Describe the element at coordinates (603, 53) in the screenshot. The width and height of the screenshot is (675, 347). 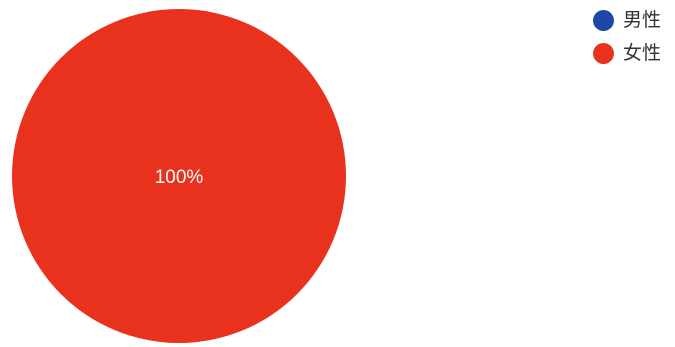
I see `legend-swatch-female` at that location.